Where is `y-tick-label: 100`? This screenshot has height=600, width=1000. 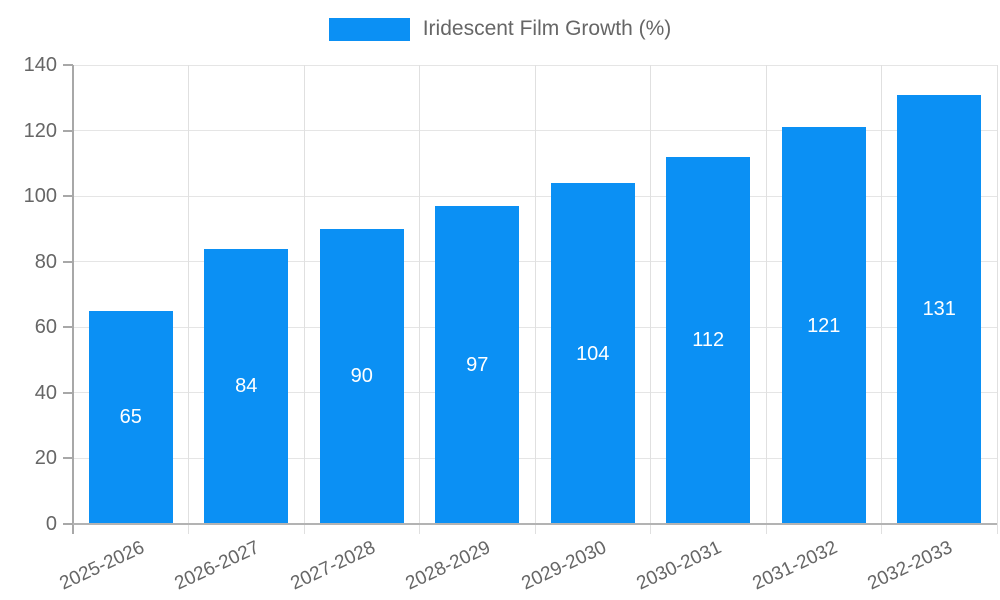 y-tick-label: 100 is located at coordinates (40, 196).